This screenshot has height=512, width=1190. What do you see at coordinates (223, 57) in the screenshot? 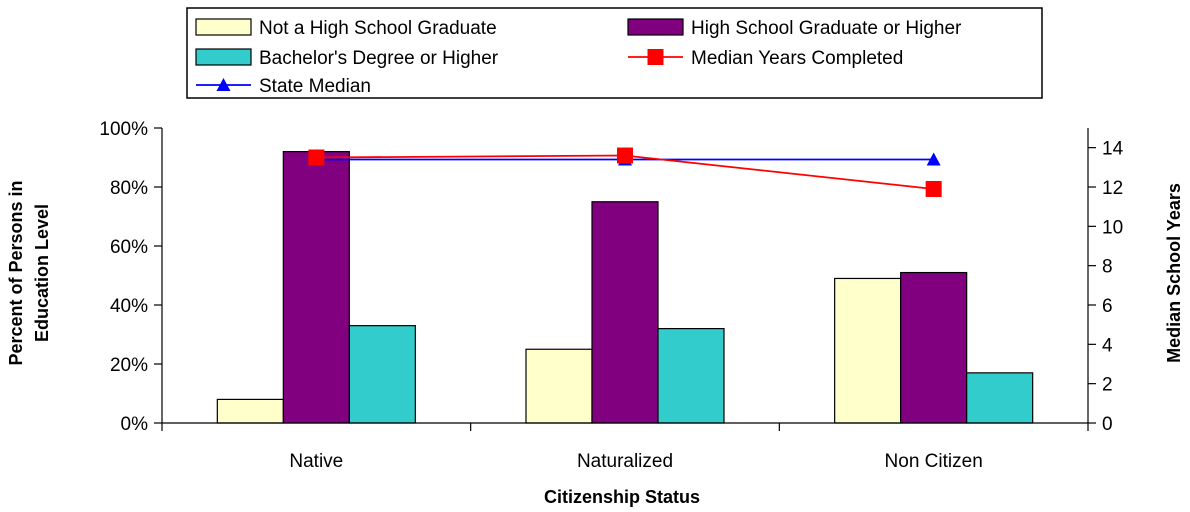
I see `legend-swatch-bachelor-s-degree-or-higher` at bounding box center [223, 57].